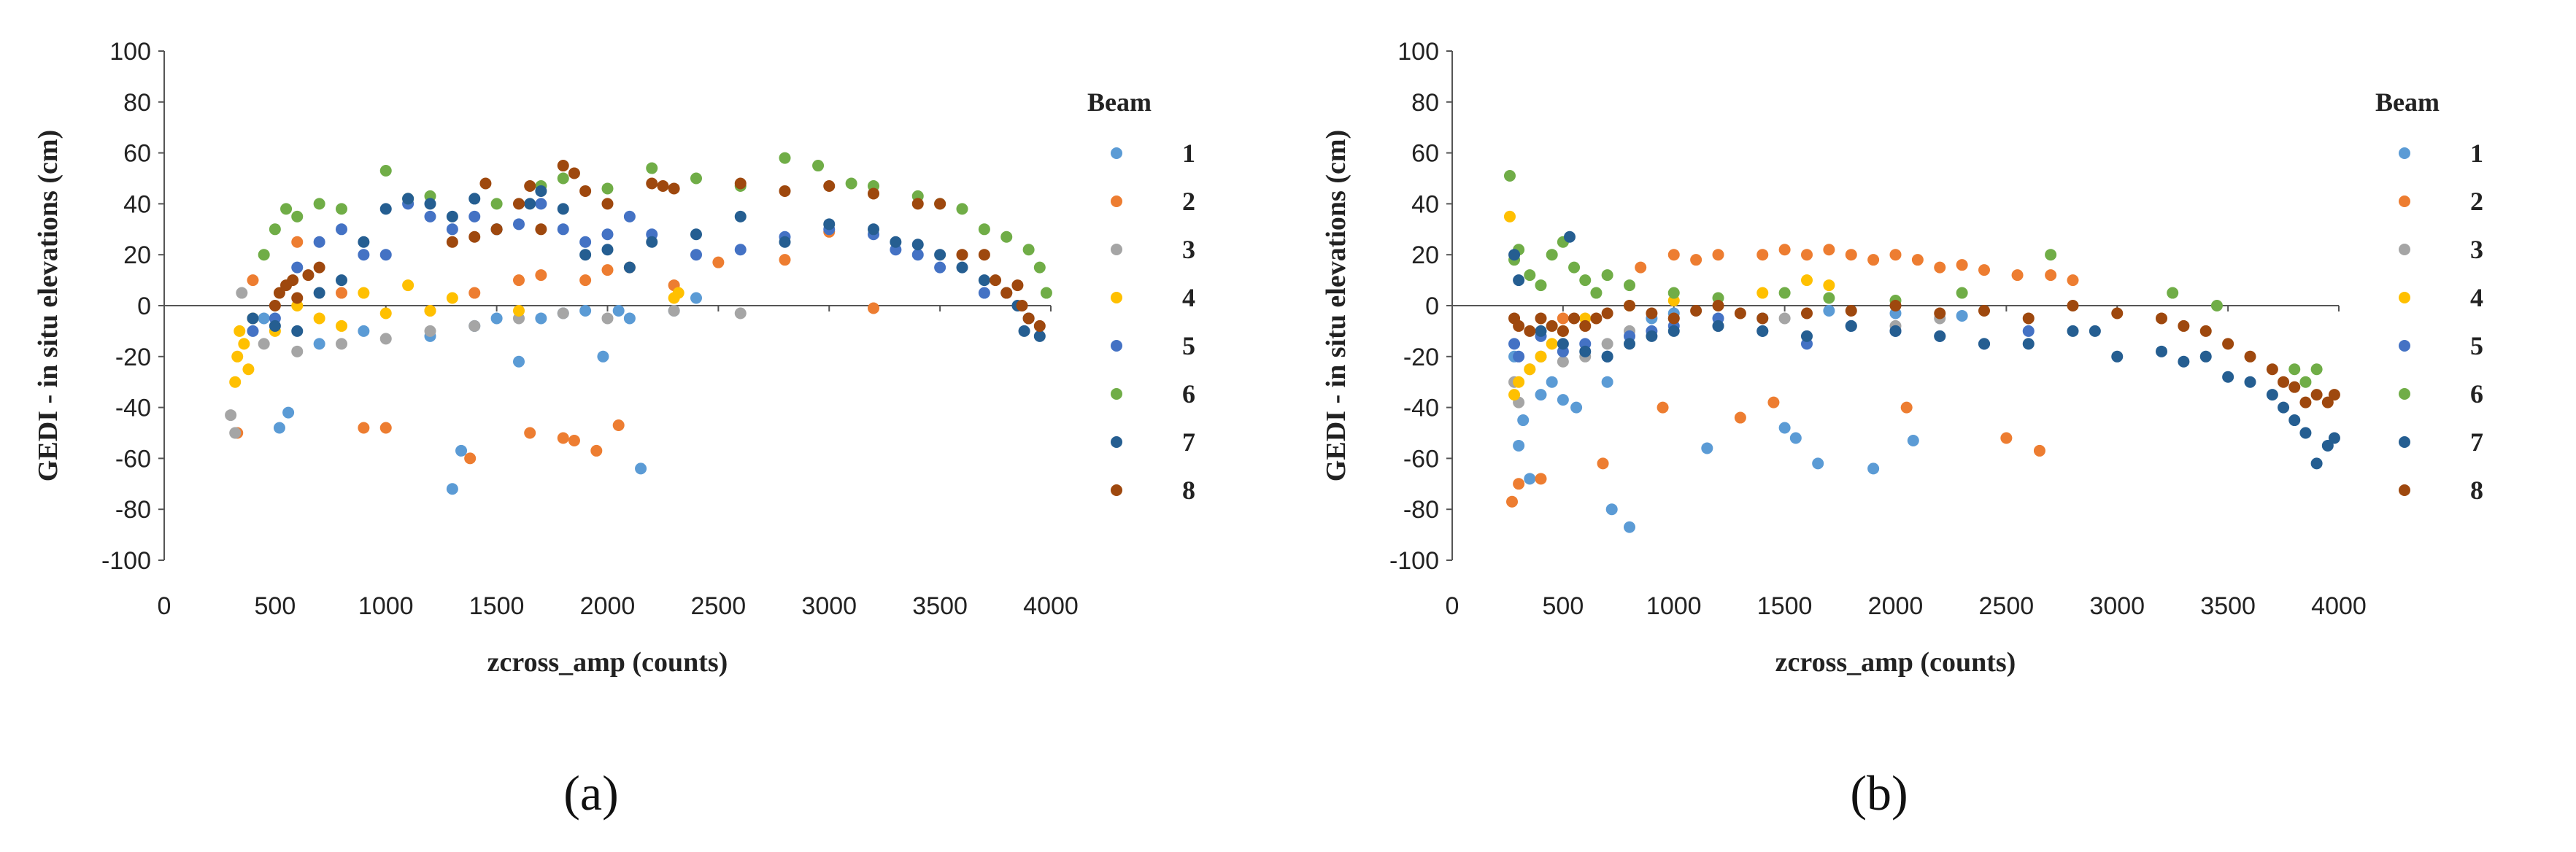 This screenshot has height=852, width=2576. Describe the element at coordinates (719, 606) in the screenshot. I see `x-tick-label: 2500` at that location.